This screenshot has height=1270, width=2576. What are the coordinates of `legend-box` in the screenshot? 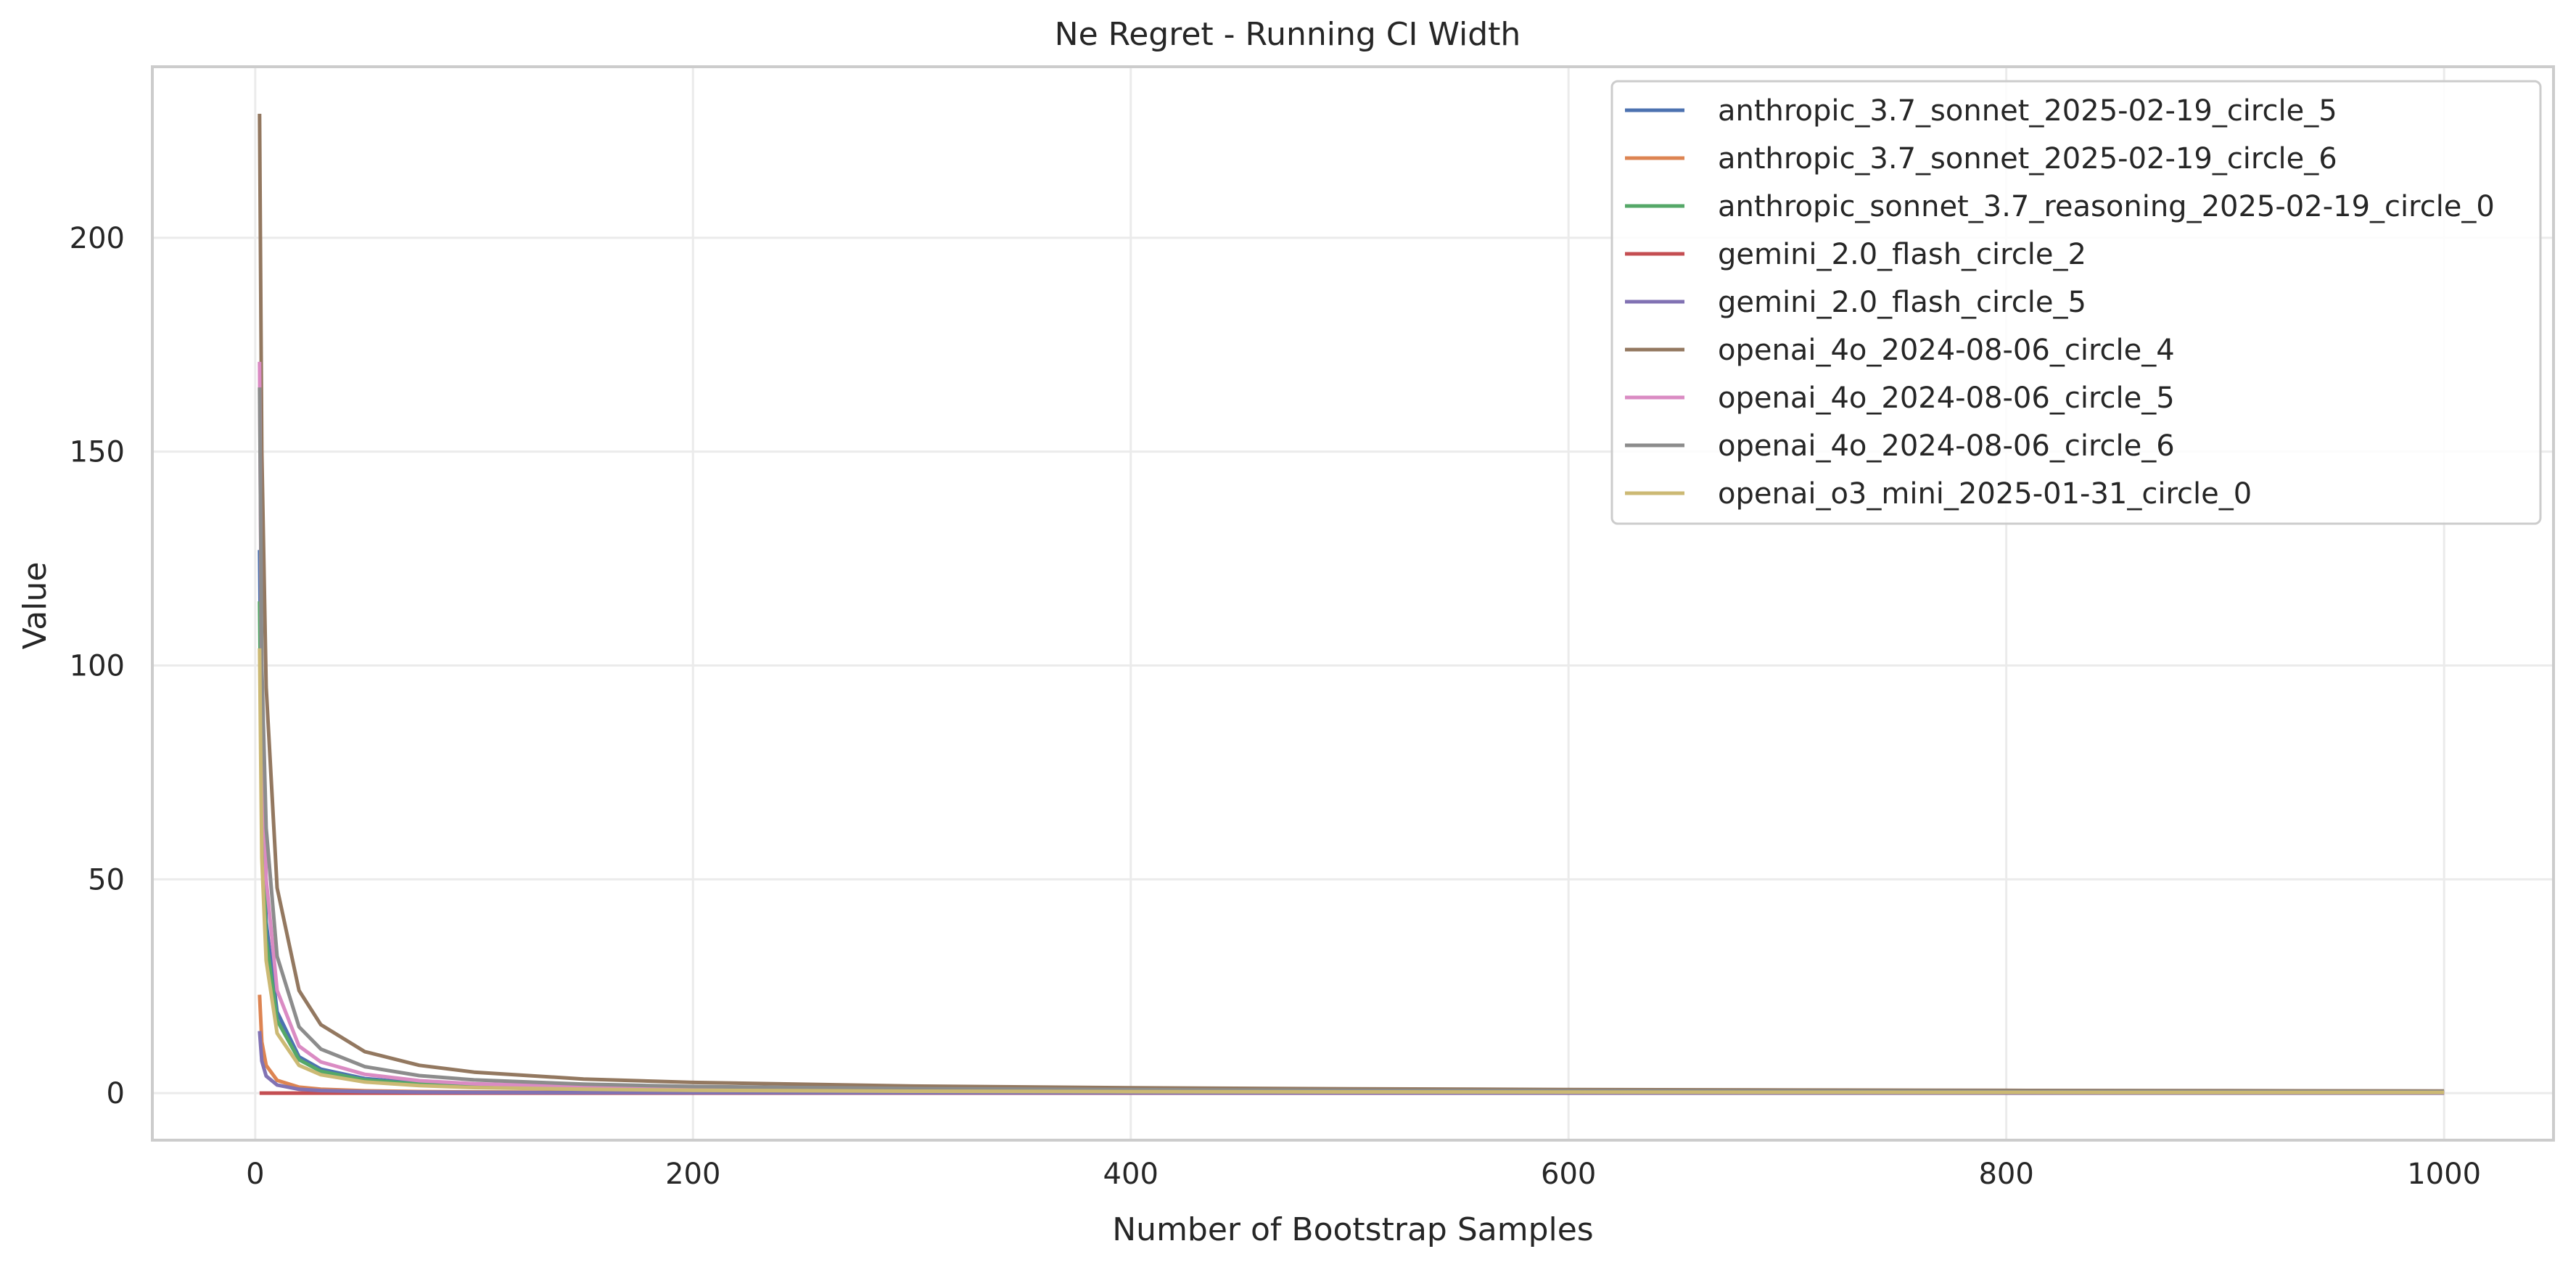 It's located at (2076, 302).